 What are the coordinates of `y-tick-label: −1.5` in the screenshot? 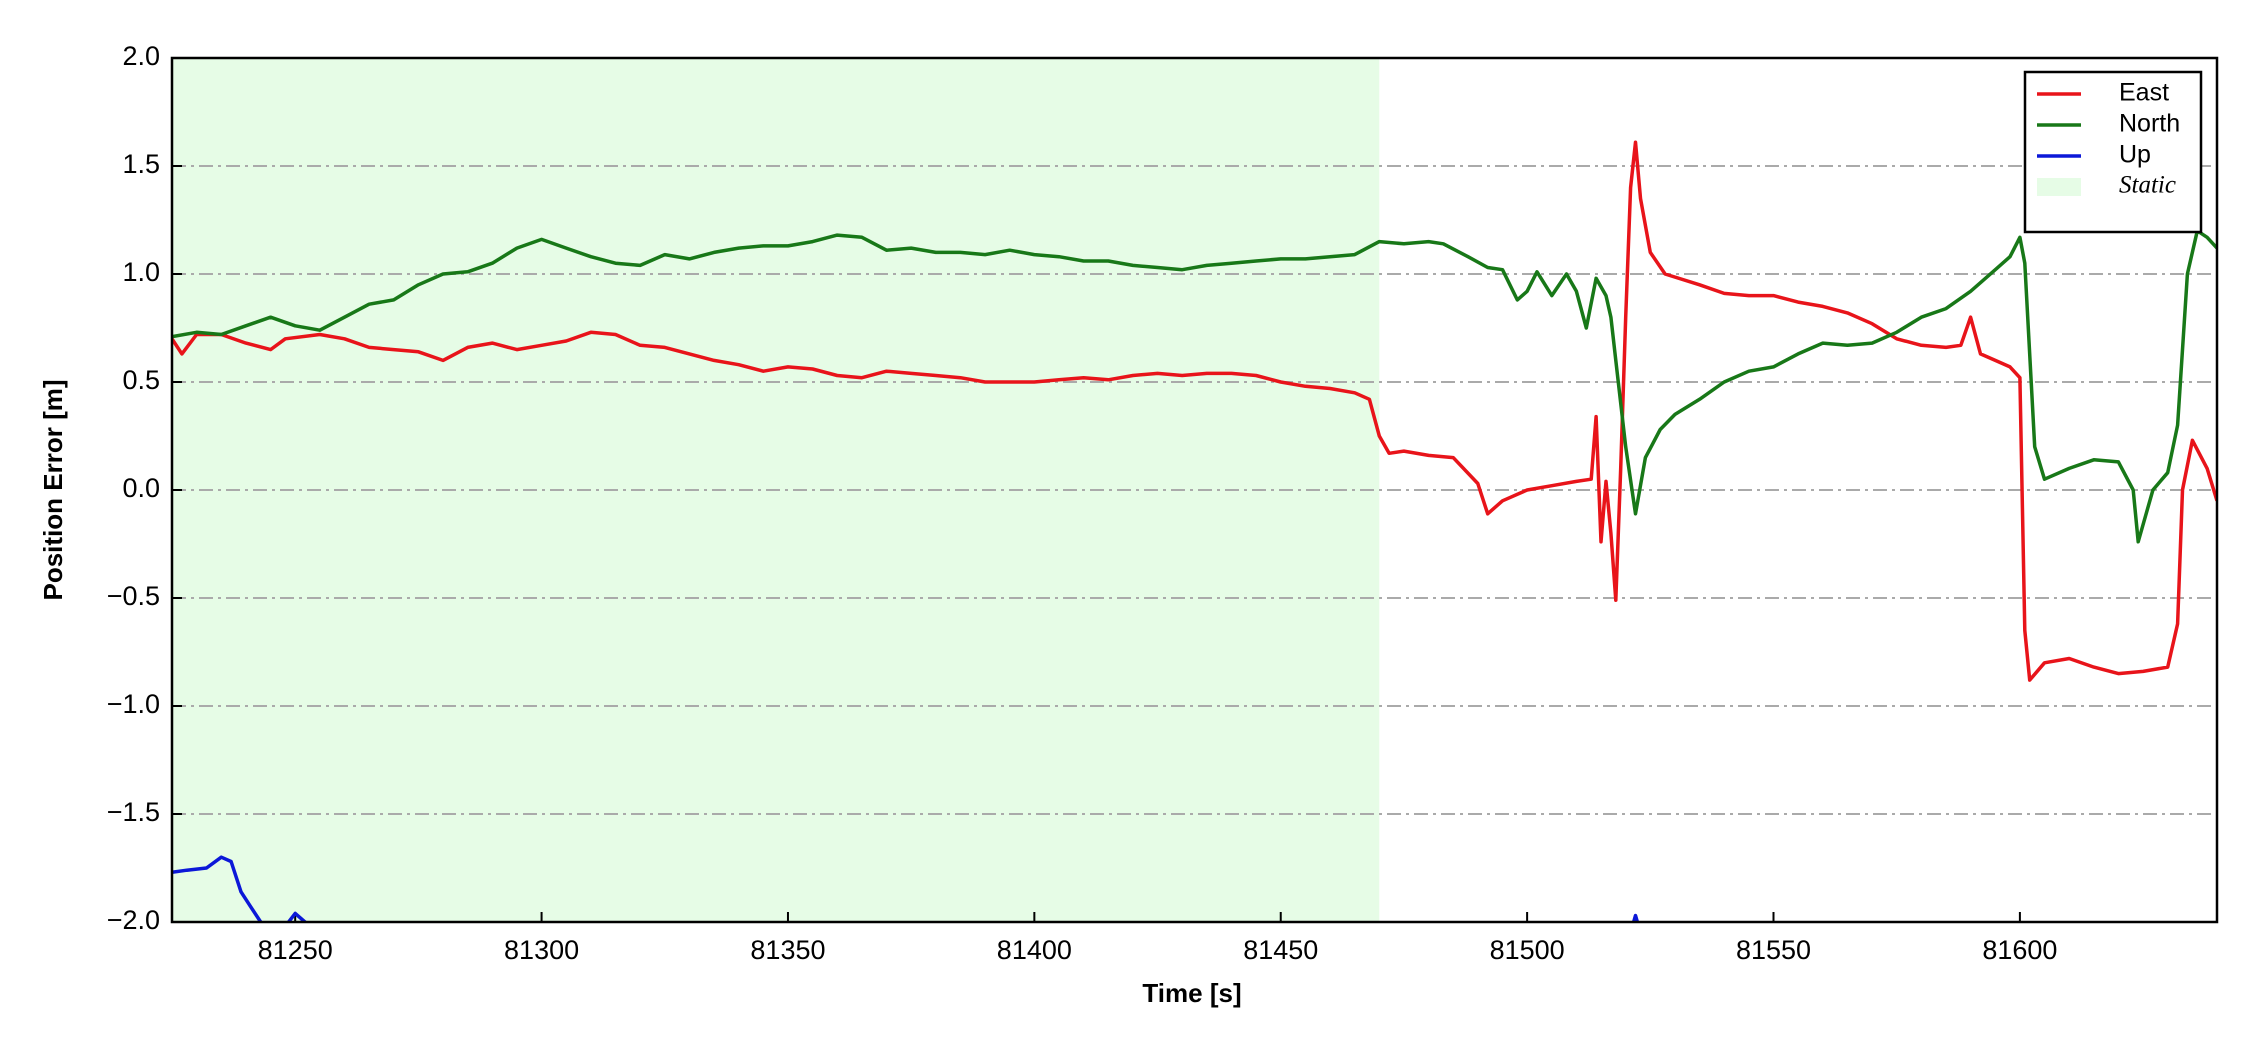 It's located at (133, 812).